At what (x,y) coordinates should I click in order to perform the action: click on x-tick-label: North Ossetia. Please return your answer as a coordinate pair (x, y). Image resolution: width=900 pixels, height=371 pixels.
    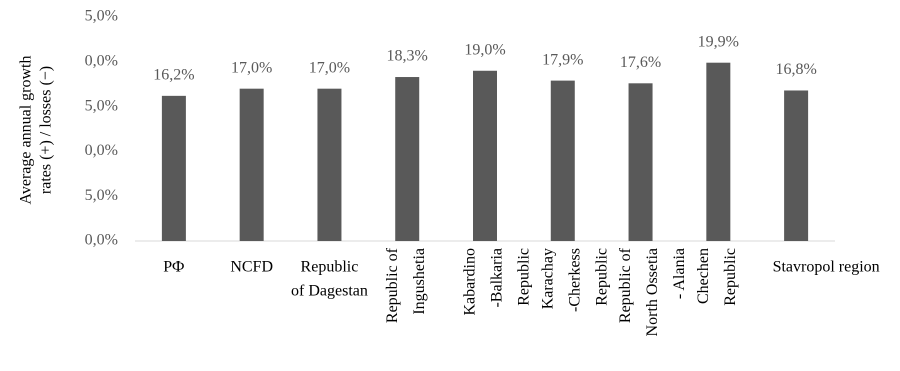
    Looking at the image, I should click on (652, 292).